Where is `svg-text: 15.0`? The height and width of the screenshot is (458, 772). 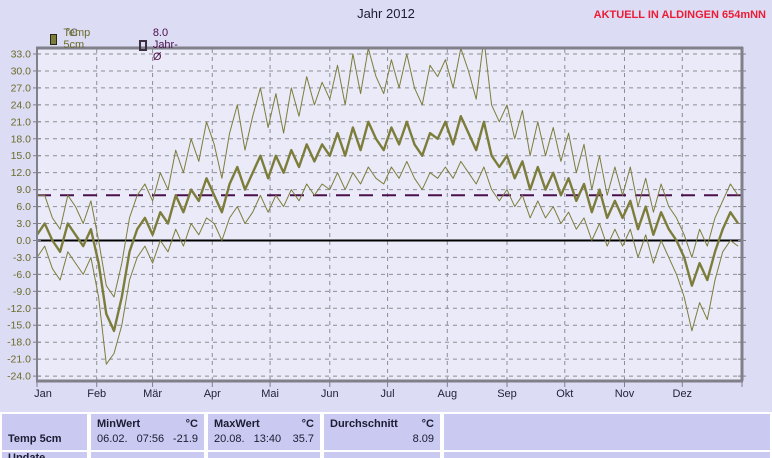
svg-text: 15.0 is located at coordinates (21, 156).